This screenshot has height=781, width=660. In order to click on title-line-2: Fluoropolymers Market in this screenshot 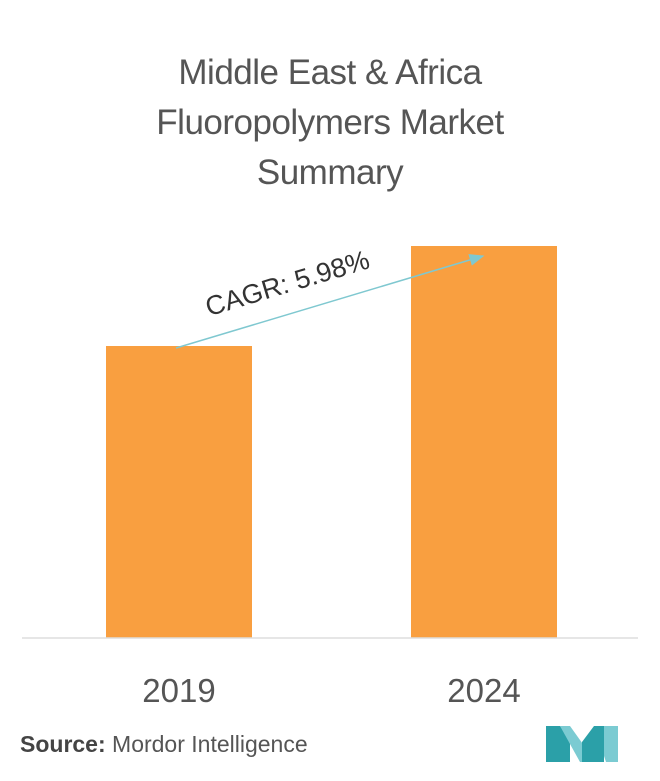, I will do `click(330, 122)`.